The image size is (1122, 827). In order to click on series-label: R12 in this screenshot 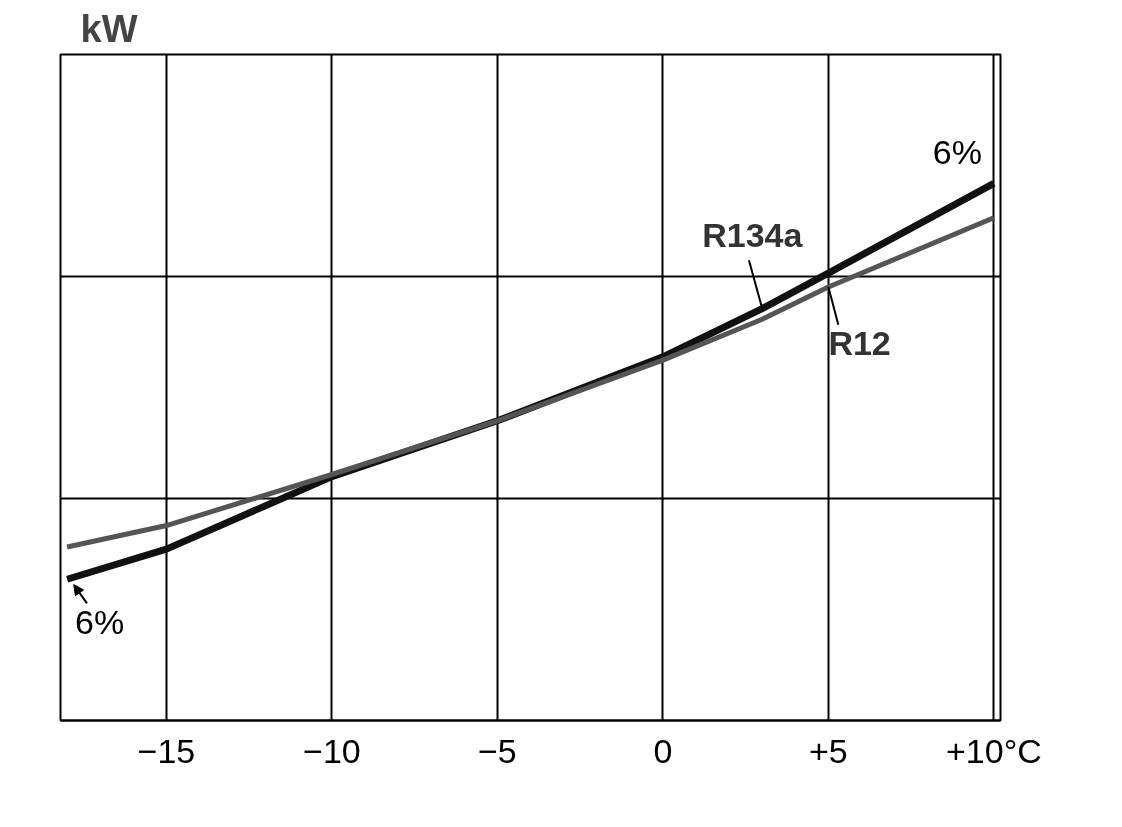, I will do `click(859, 343)`.